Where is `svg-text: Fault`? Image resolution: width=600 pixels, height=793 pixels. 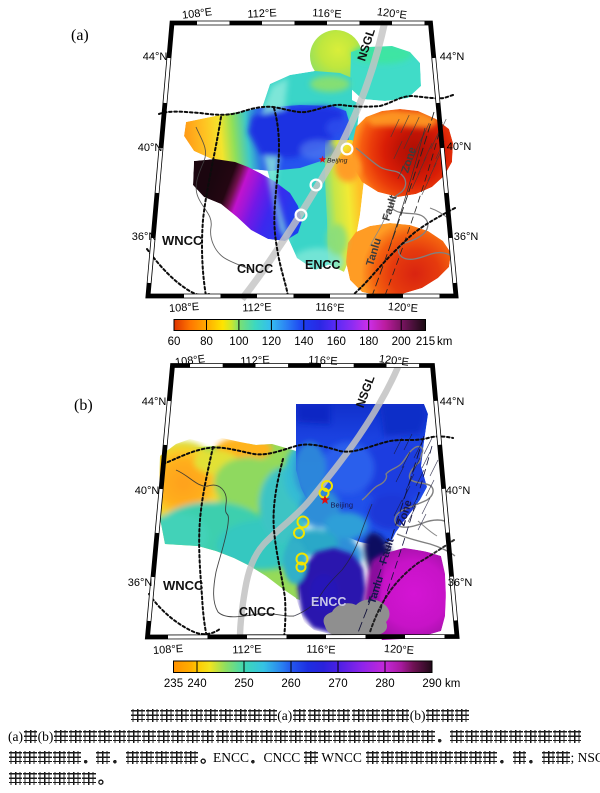 svg-text: Fault is located at coordinates (390, 207).